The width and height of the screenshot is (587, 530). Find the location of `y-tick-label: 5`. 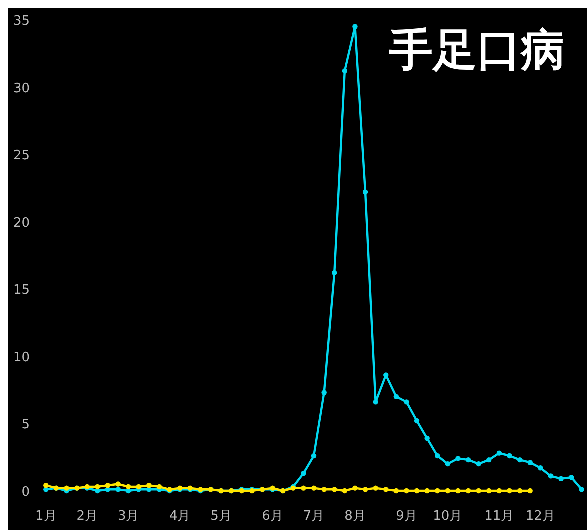

y-tick-label: 5 is located at coordinates (26, 425).